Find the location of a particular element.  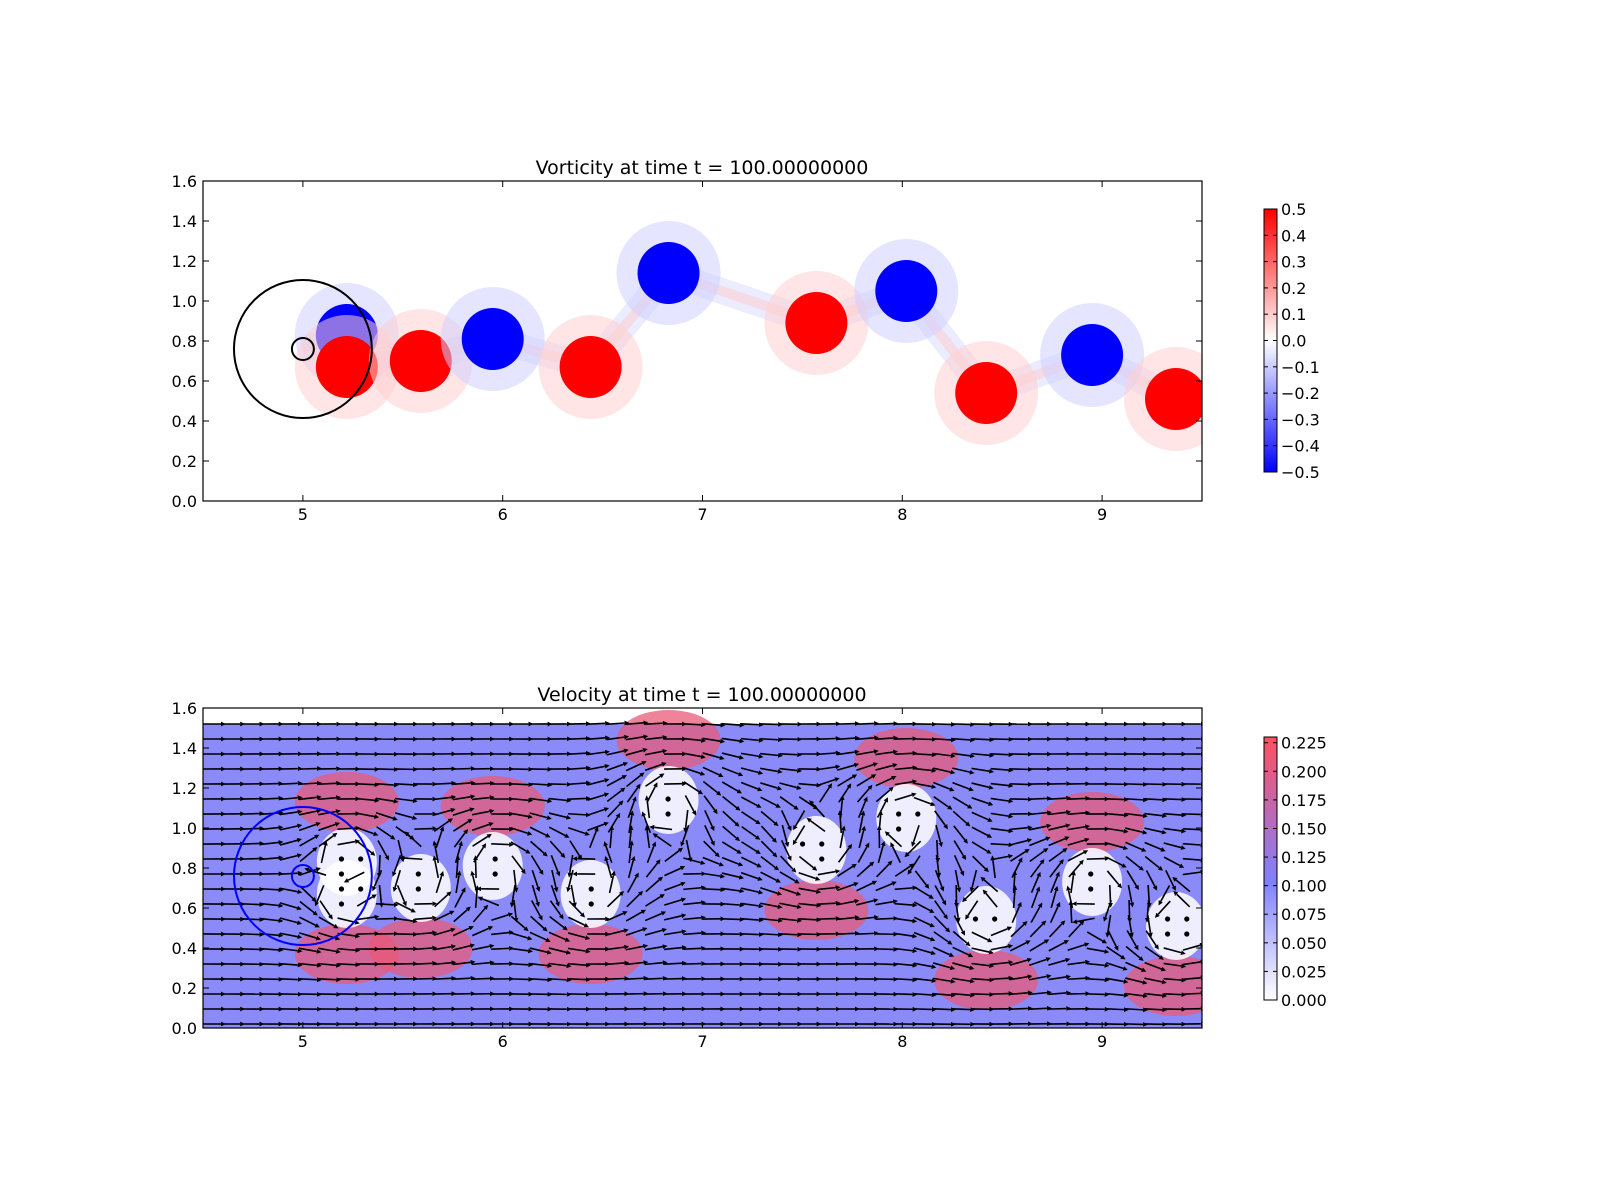

velocity-colorbar-tick-label: 0.050 is located at coordinates (1304, 943).